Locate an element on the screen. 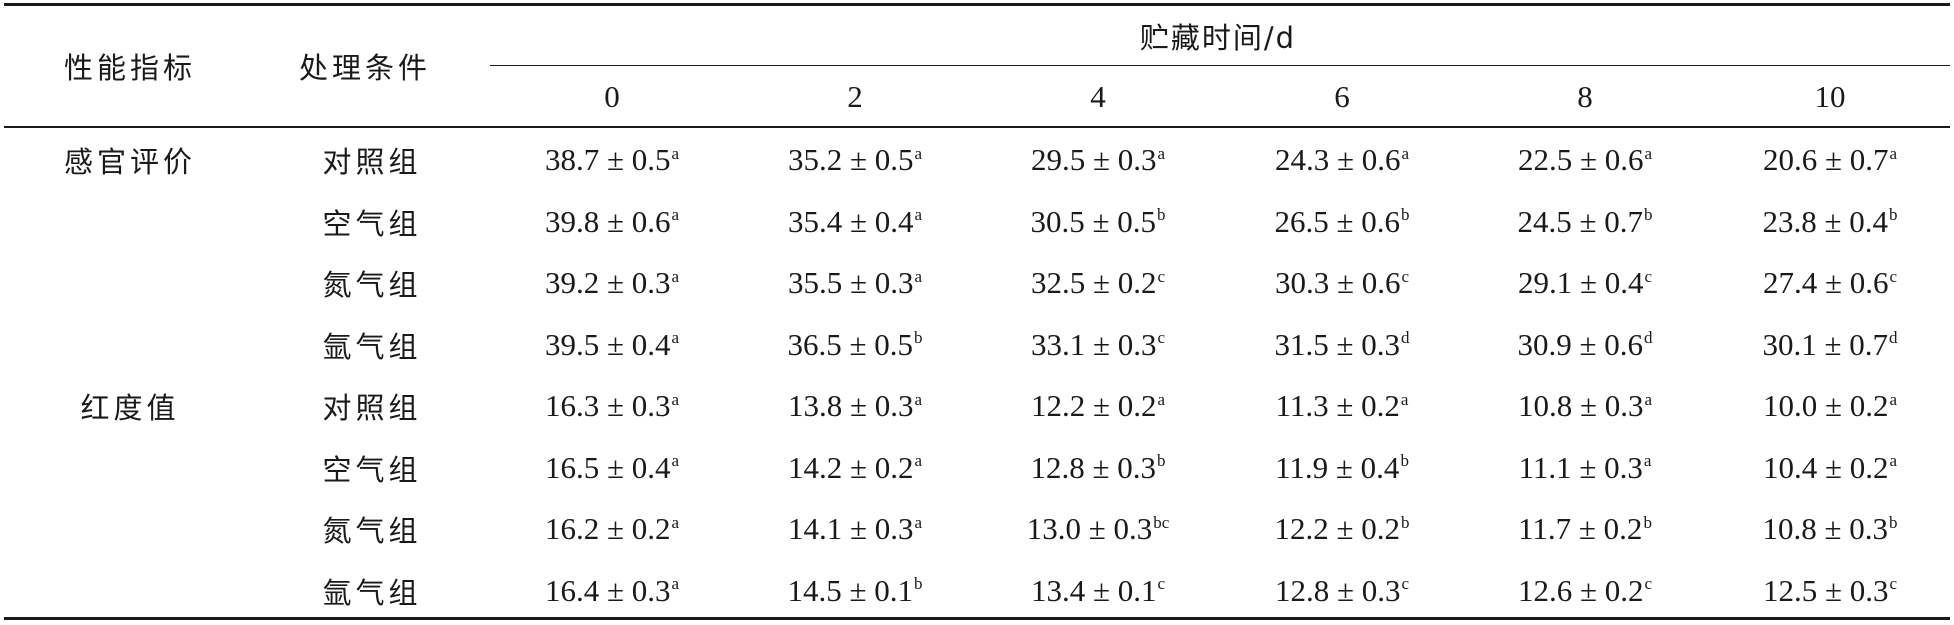  value-cell: 23.8 ± 0.4b is located at coordinates (1829, 222).